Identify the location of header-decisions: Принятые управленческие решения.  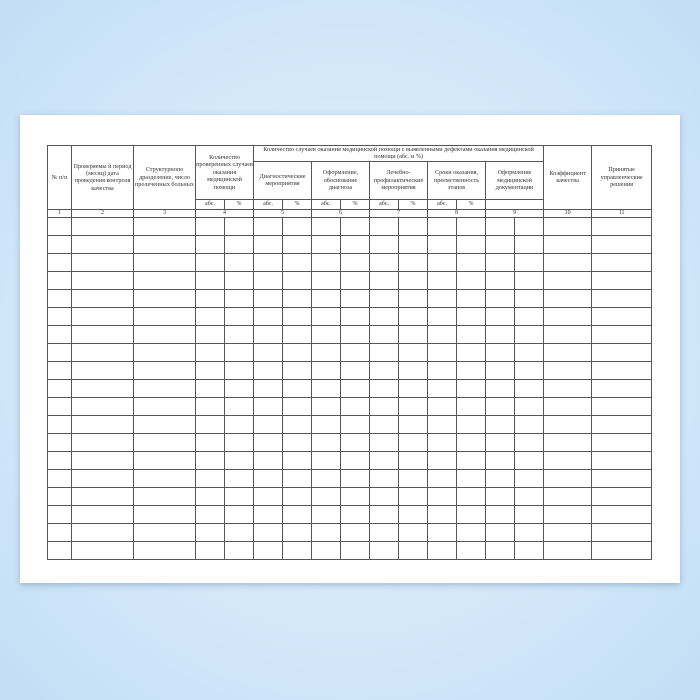
(622, 177).